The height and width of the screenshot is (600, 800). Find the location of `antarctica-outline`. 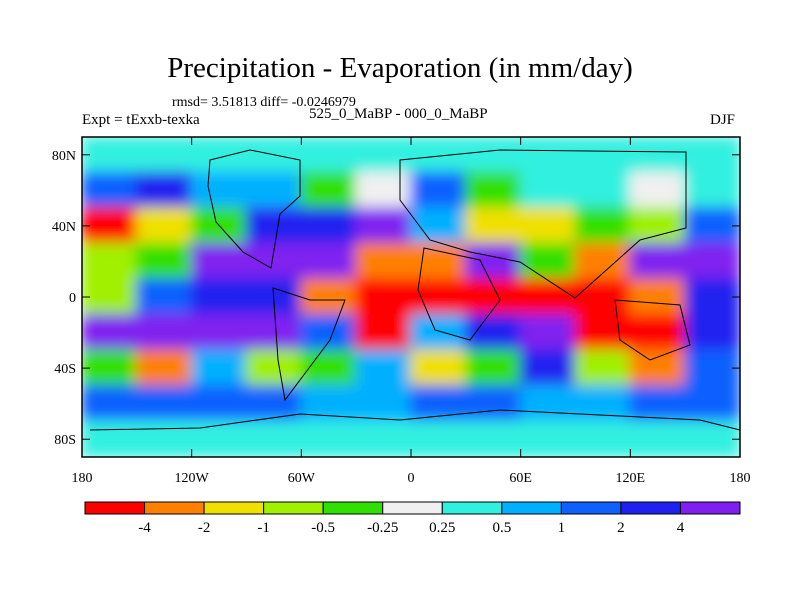

antarctica-outline is located at coordinates (415, 420).